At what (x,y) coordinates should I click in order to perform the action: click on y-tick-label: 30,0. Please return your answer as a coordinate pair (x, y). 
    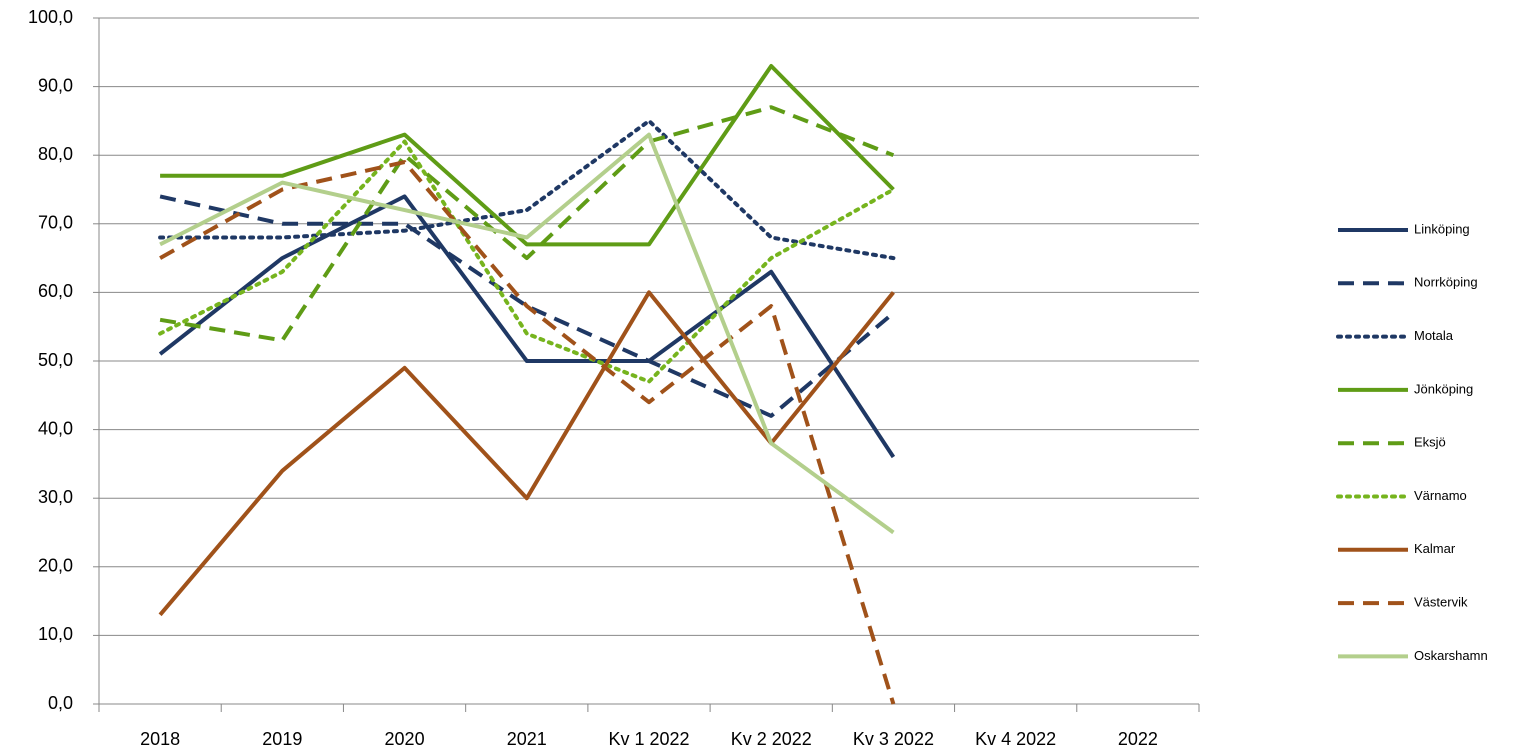
    Looking at the image, I should click on (55, 497).